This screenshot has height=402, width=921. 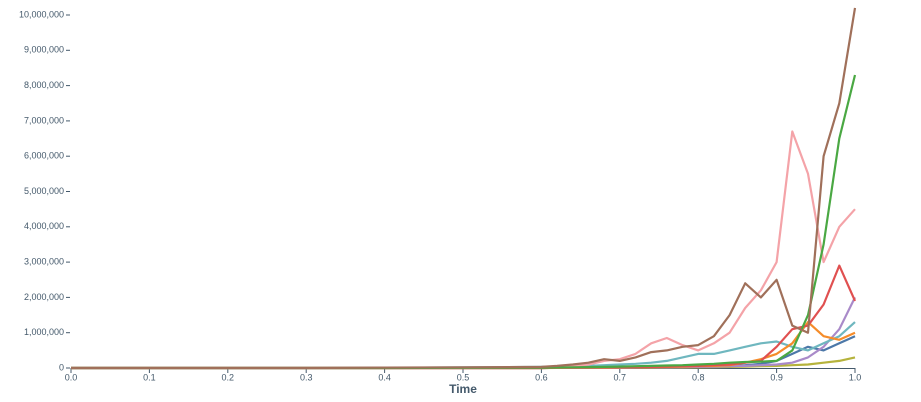 What do you see at coordinates (44, 156) in the screenshot?
I see `y-tick-label: 6,000,000` at bounding box center [44, 156].